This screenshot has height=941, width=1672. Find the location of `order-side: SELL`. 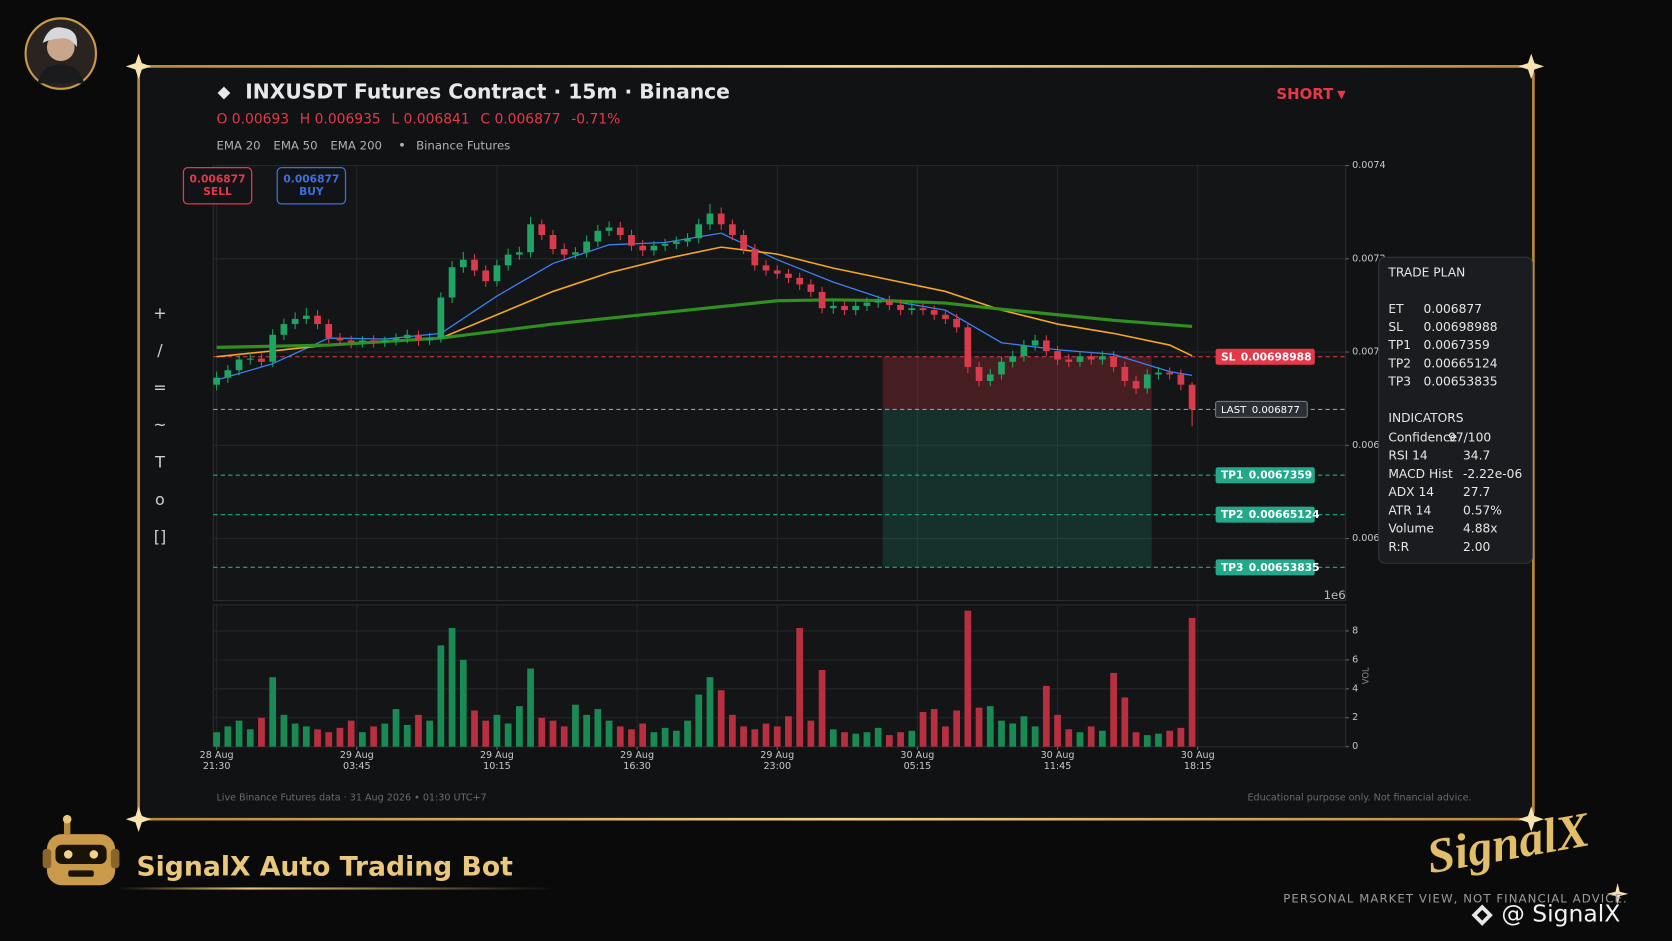

order-side: SELL is located at coordinates (217, 191).